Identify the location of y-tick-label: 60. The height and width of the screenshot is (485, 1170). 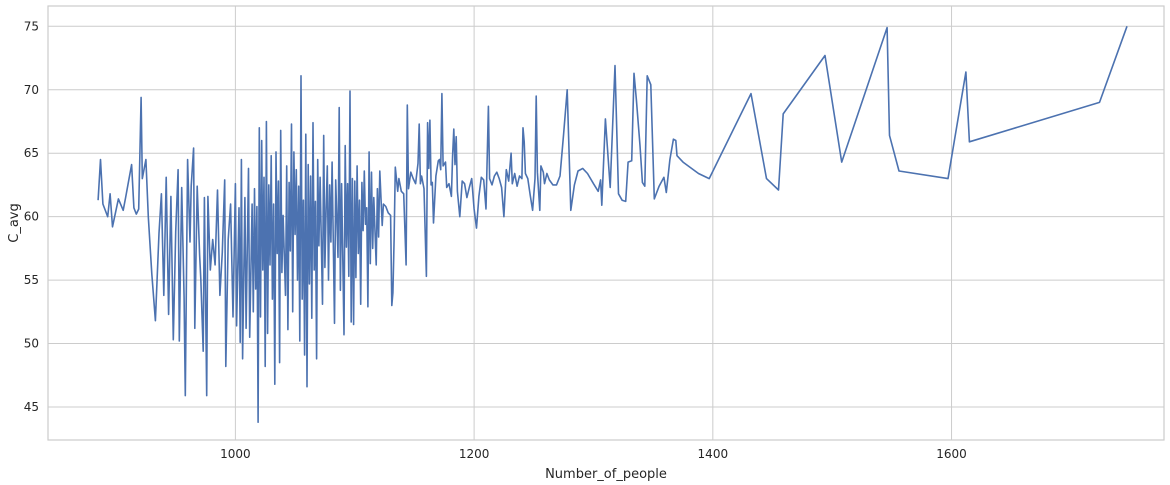
(31, 217).